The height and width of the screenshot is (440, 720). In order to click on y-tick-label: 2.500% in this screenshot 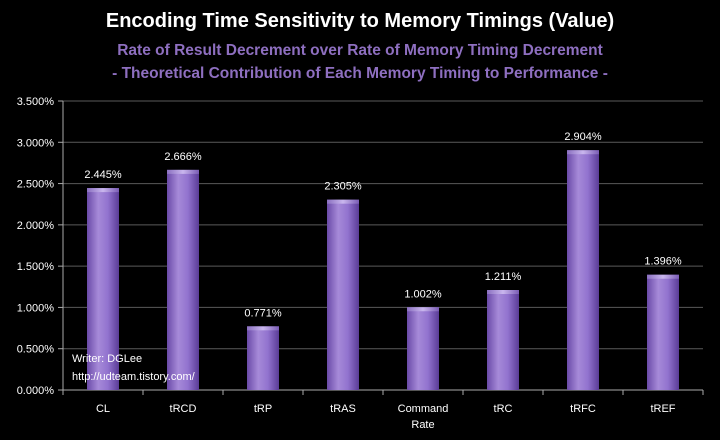, I will do `click(36, 185)`.